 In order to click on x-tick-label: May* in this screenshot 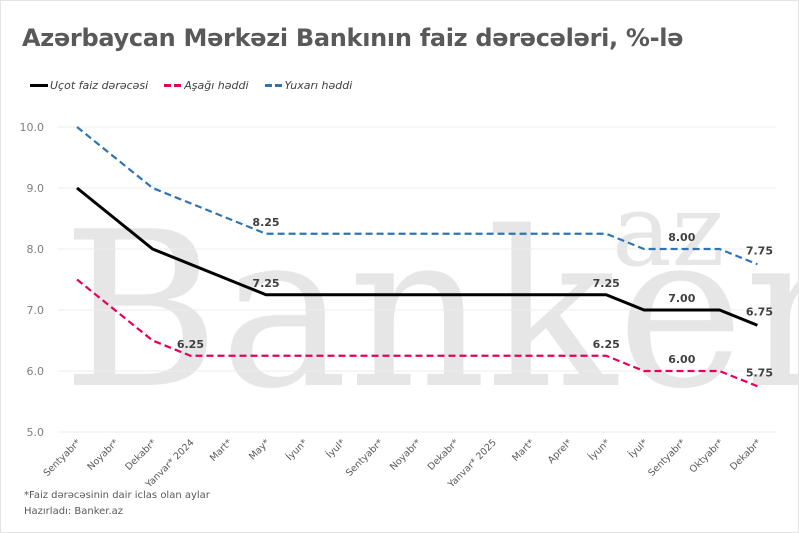, I will do `click(259, 449)`.